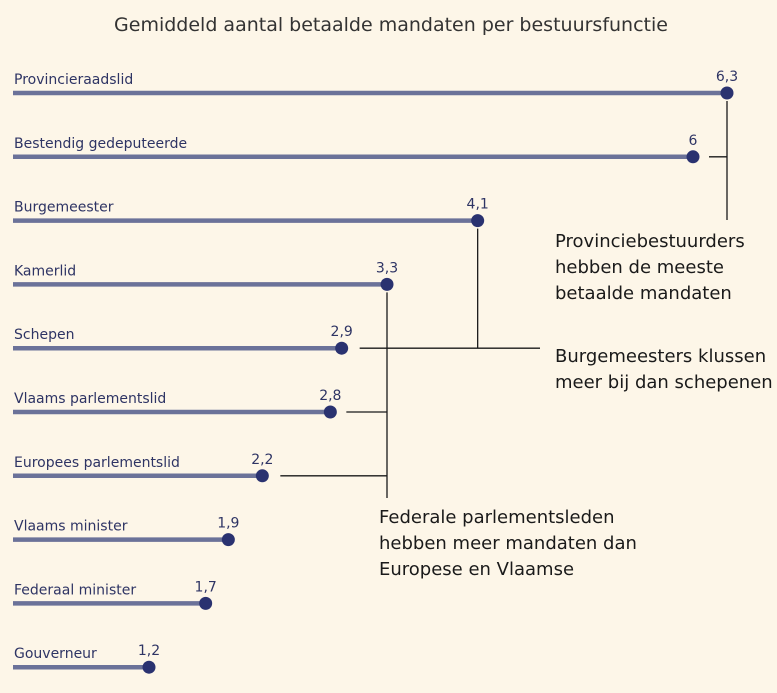 The height and width of the screenshot is (693, 777). Describe the element at coordinates (45, 271) in the screenshot. I see `category-label: Kamerlid` at that location.